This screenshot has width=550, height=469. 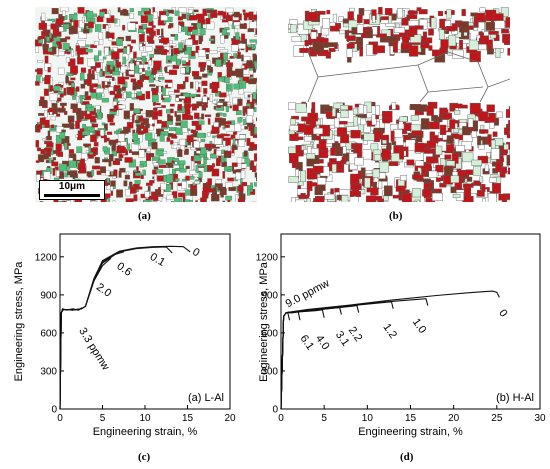 I want to click on series-label: 0.1, so click(x=157, y=260).